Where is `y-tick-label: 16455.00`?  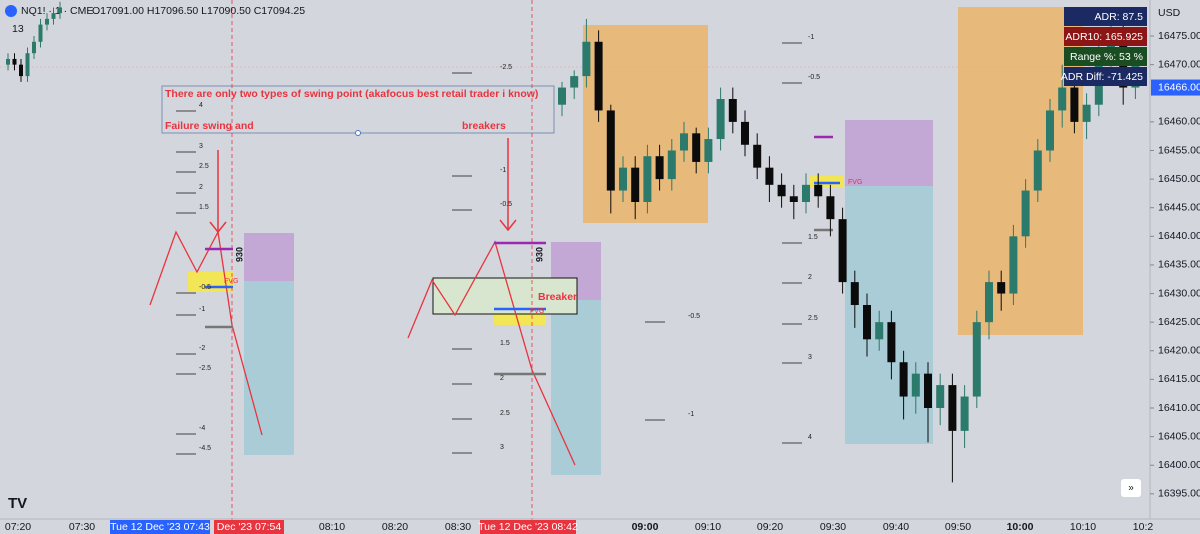 y-tick-label: 16455.00 is located at coordinates (1179, 150).